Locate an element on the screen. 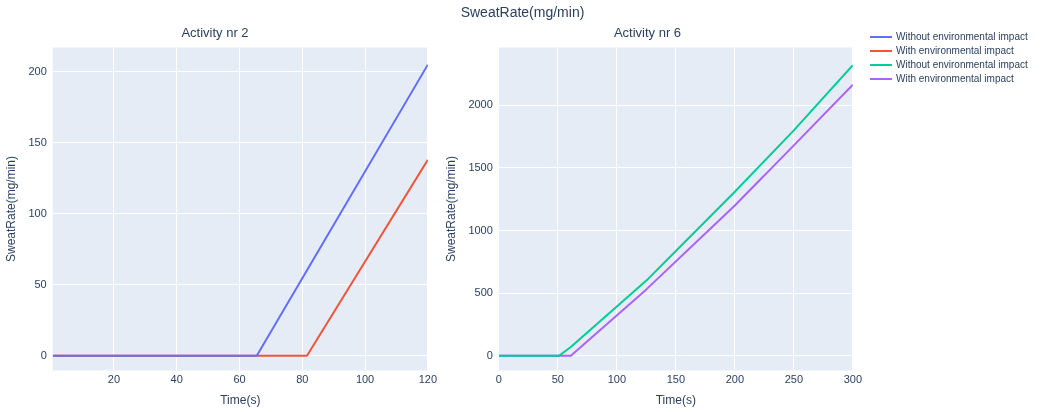 This screenshot has width=1045, height=412. chart-title: Activity nr 6 is located at coordinates (647, 33).